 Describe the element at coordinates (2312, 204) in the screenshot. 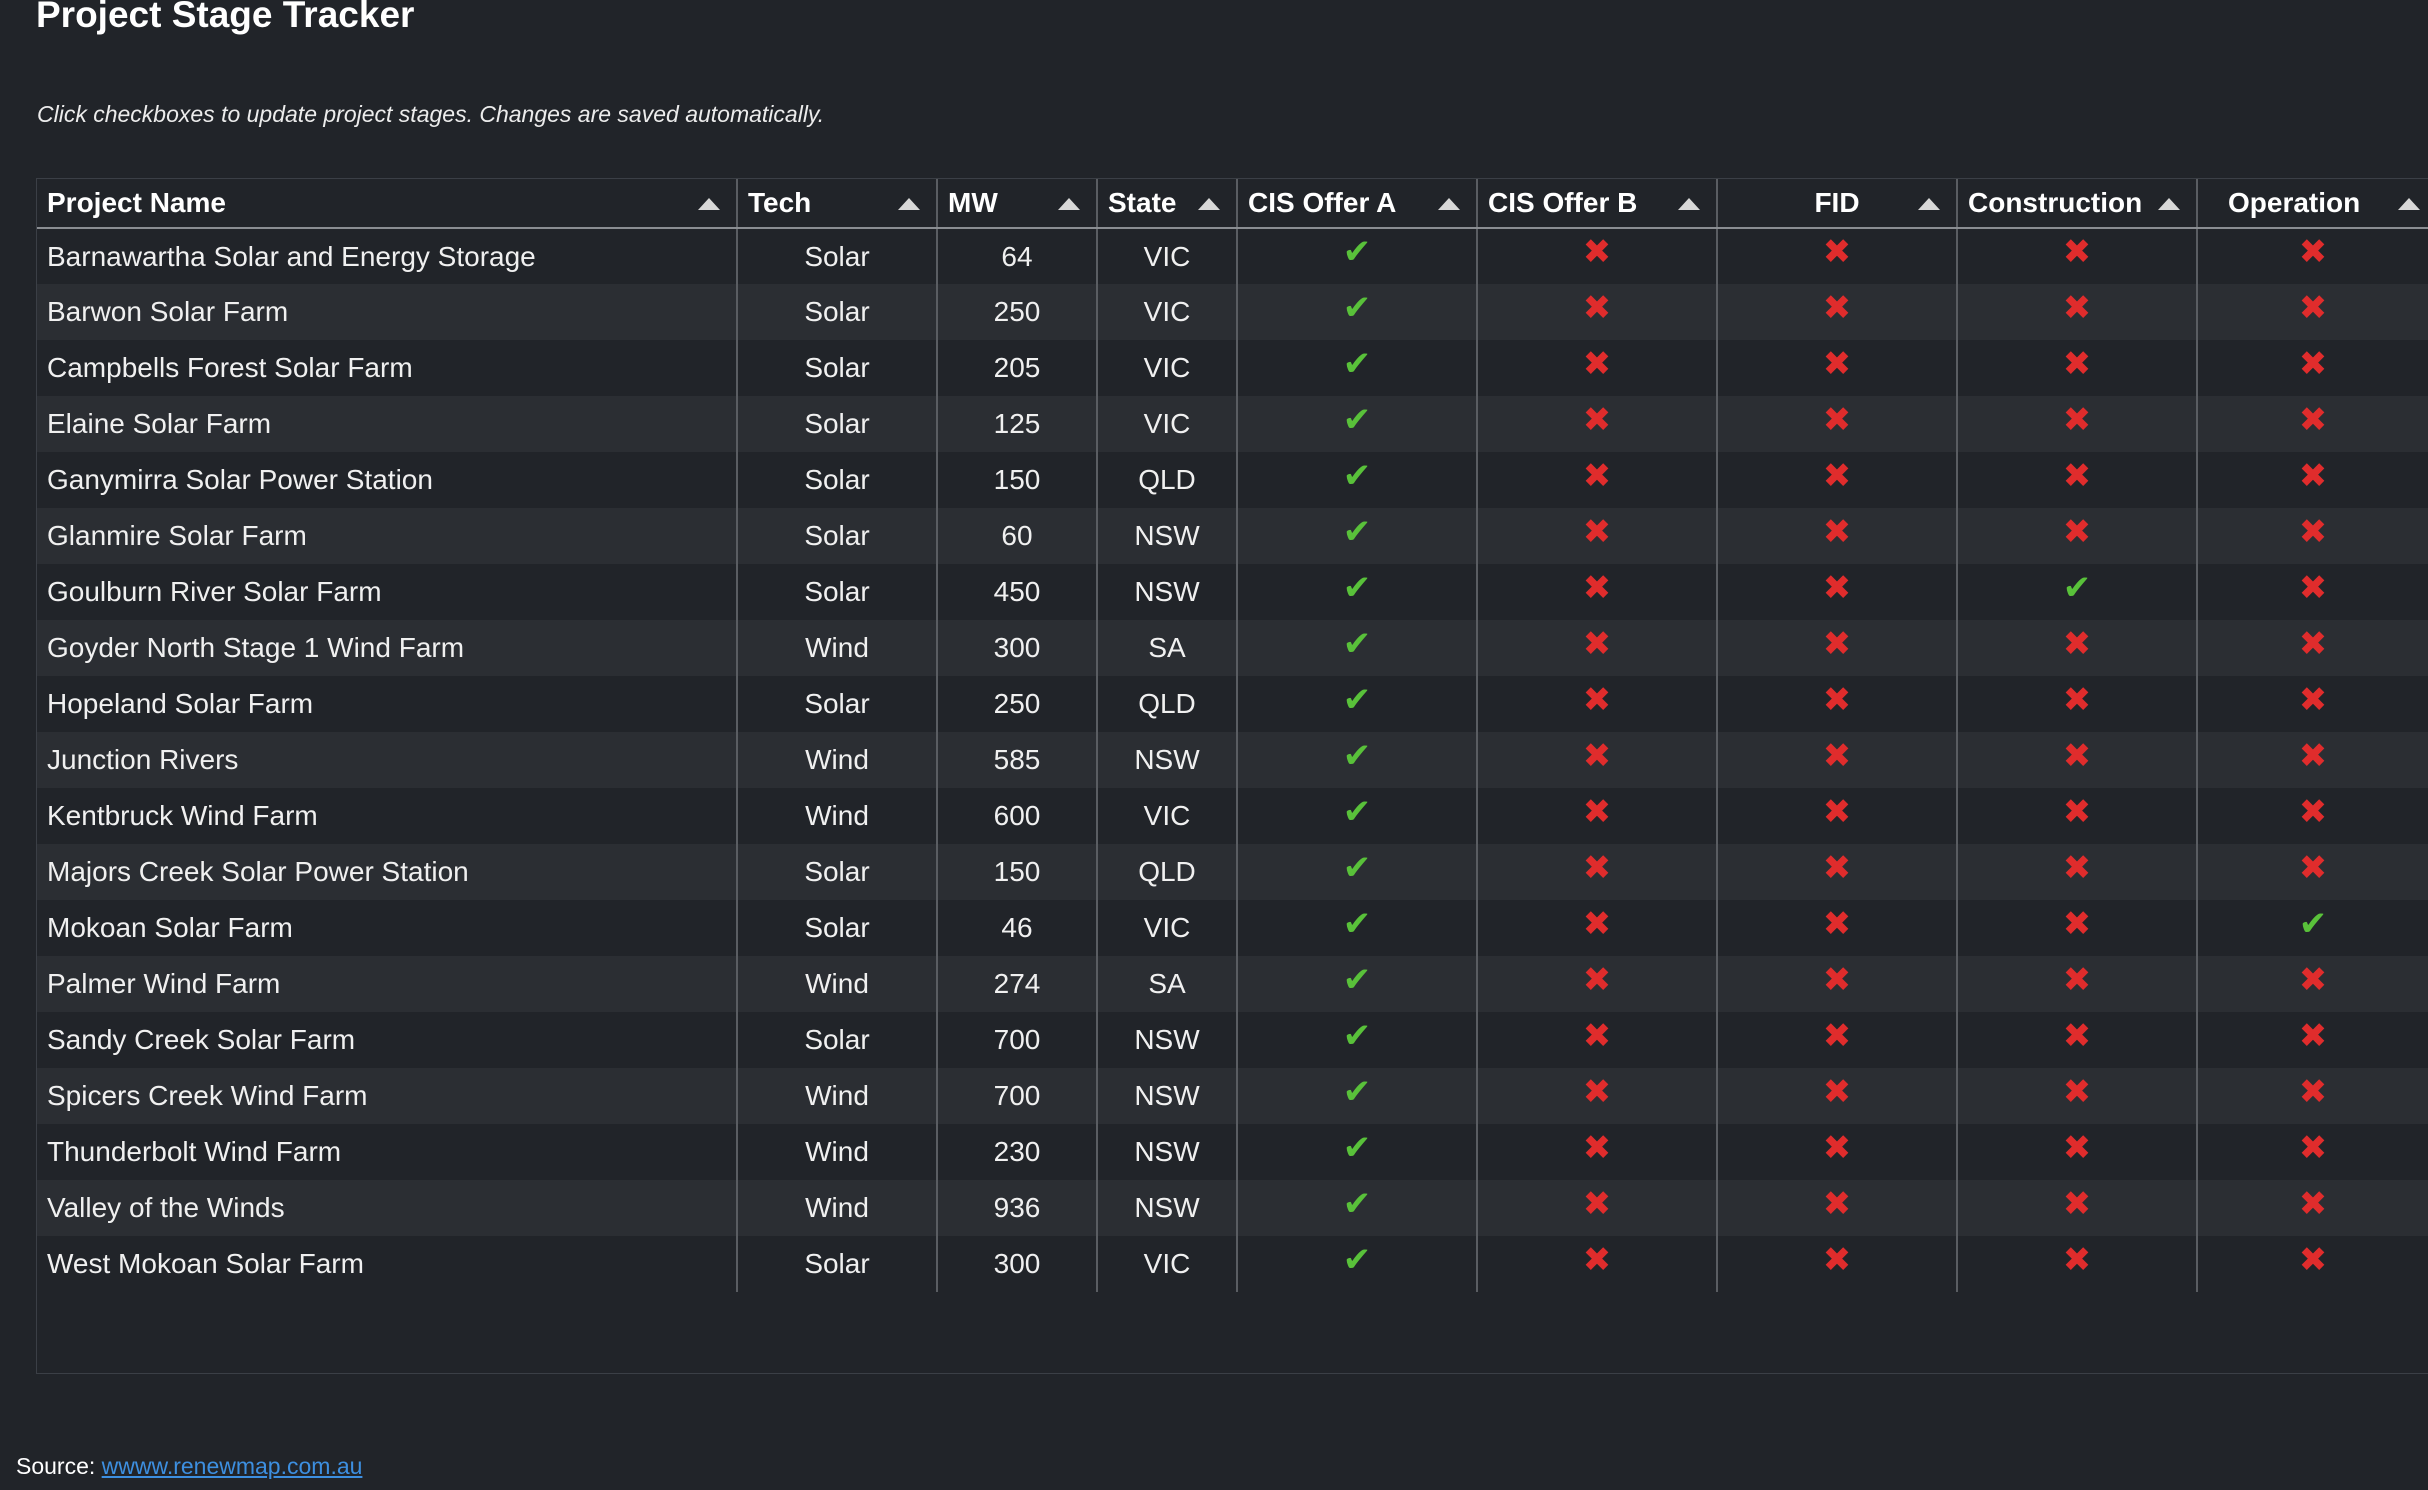

I see `column-header-operation: Operation` at that location.